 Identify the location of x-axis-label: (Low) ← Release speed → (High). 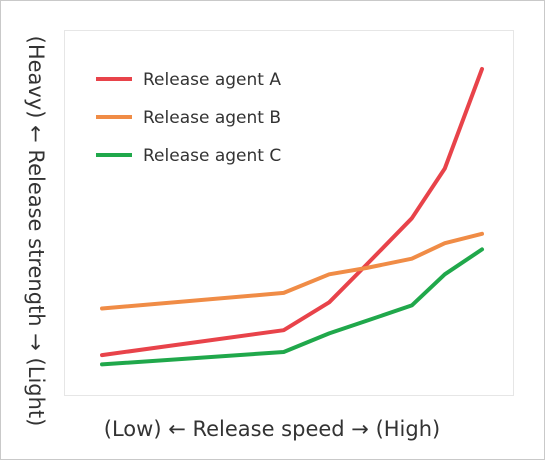
(272, 429).